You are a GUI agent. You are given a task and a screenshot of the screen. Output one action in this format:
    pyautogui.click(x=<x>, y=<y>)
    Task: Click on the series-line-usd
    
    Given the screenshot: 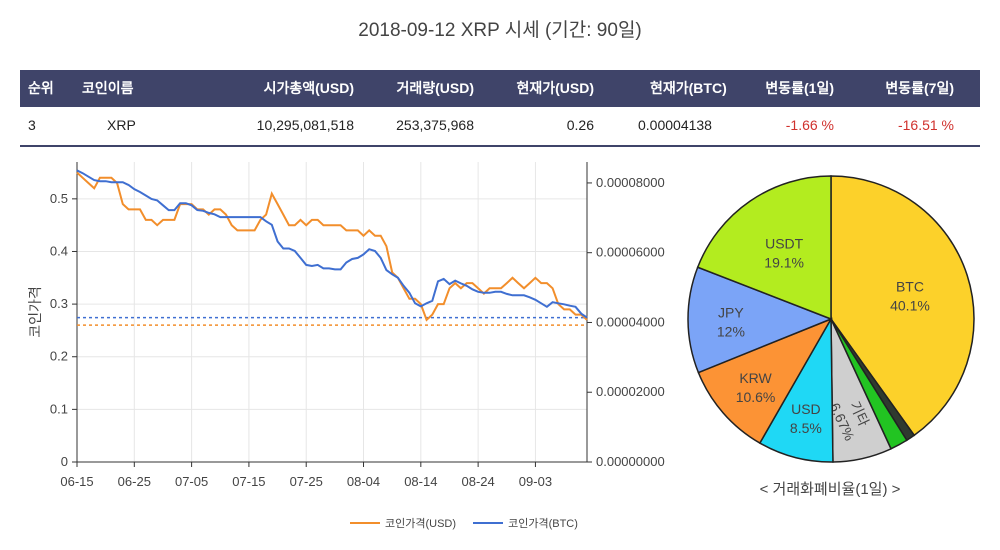 What is the action you would take?
    pyautogui.click(x=332, y=246)
    